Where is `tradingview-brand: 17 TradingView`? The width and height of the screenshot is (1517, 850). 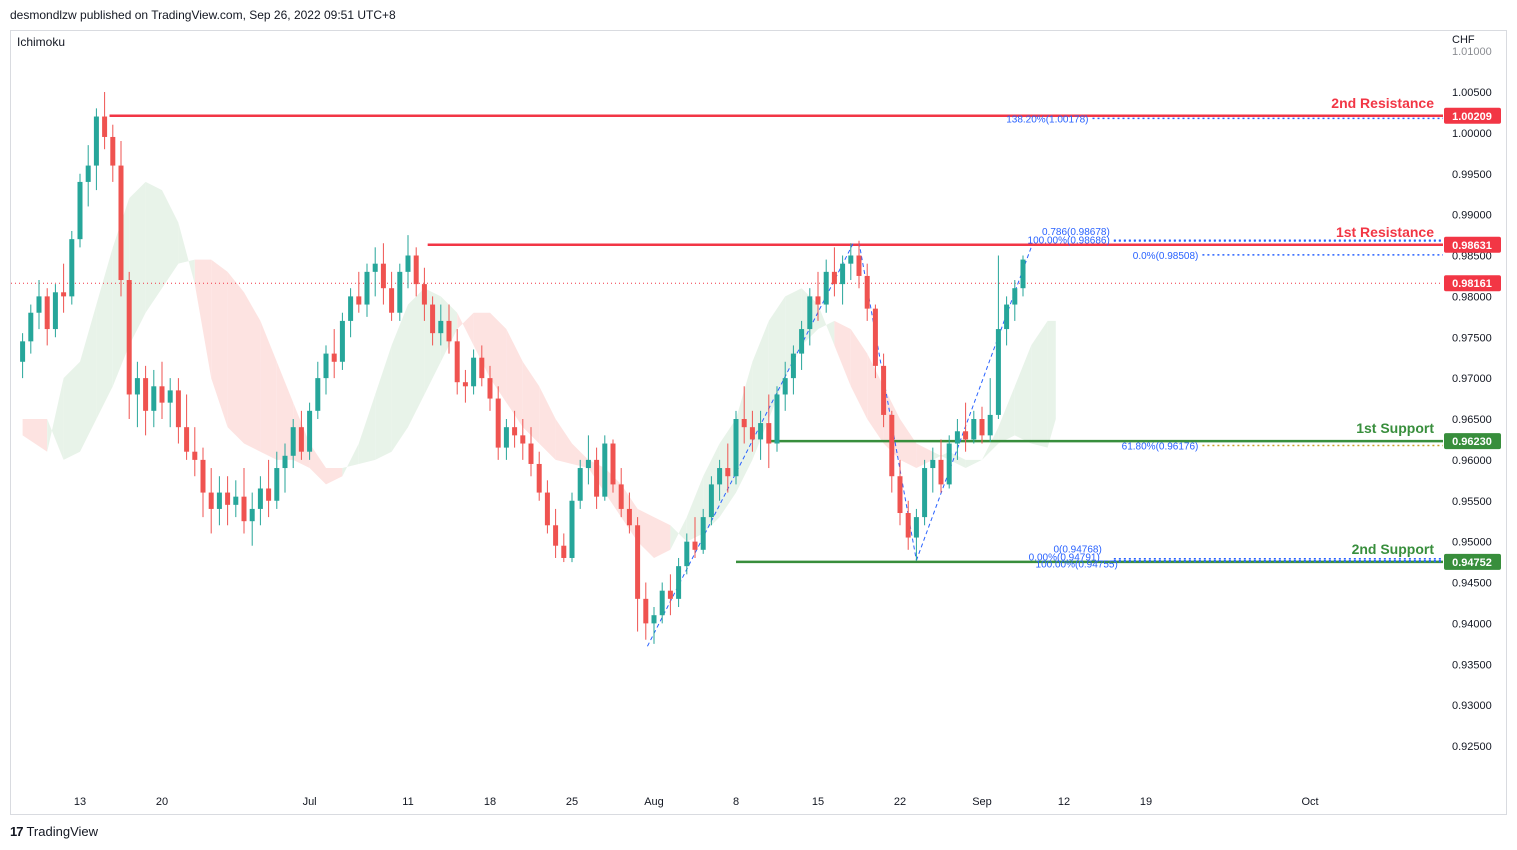
tradingview-brand: 17 TradingView is located at coordinates (54, 831).